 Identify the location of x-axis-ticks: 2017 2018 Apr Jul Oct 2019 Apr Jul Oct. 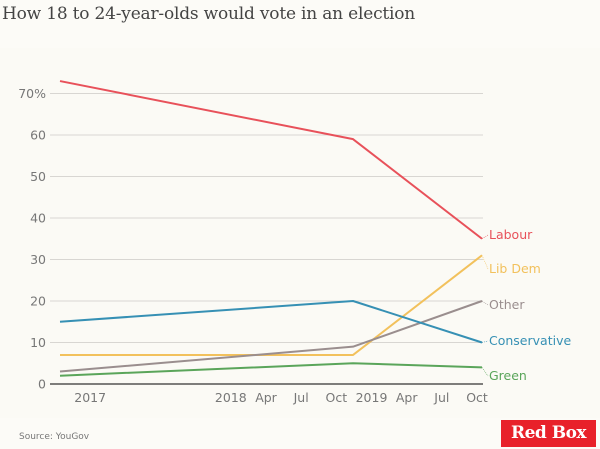
(281, 397).